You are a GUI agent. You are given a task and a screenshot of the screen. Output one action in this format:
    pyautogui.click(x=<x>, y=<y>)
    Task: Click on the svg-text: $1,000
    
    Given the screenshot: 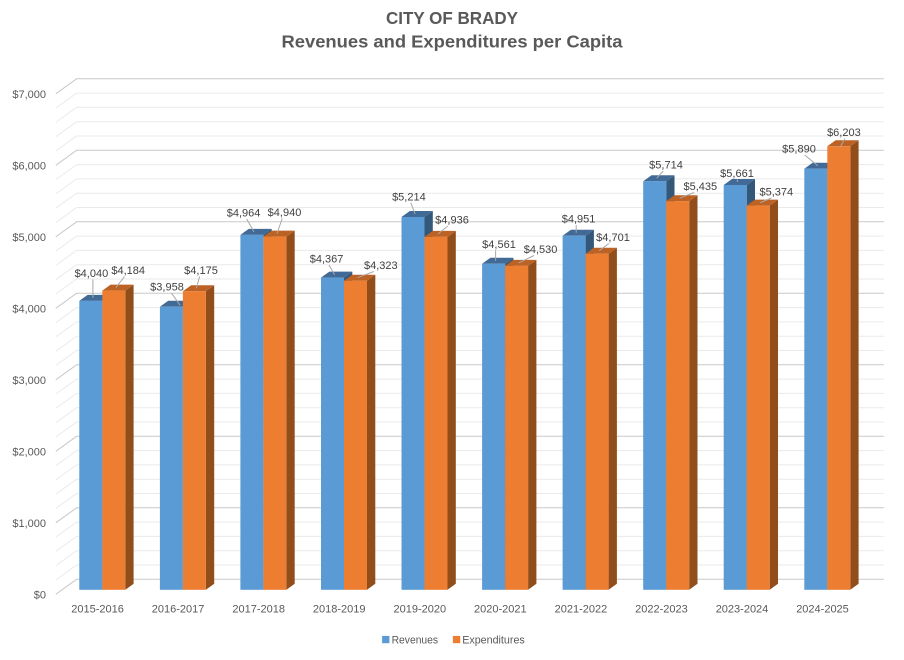 What is the action you would take?
    pyautogui.click(x=29, y=524)
    